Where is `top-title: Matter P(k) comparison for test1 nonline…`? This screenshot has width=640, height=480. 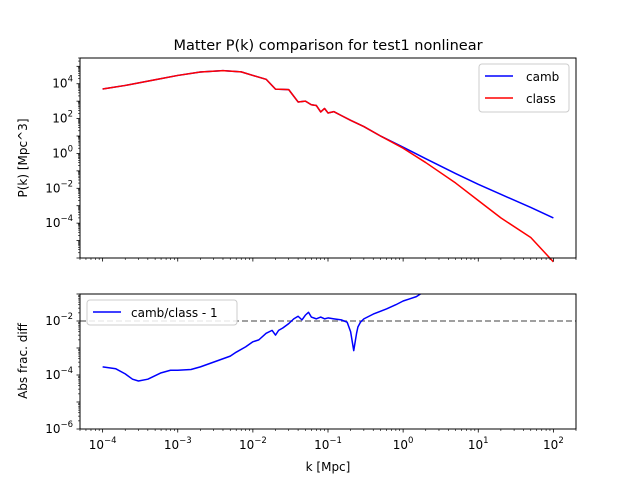
top-title: Matter P(k) comparison for test1 nonline… is located at coordinates (327, 46).